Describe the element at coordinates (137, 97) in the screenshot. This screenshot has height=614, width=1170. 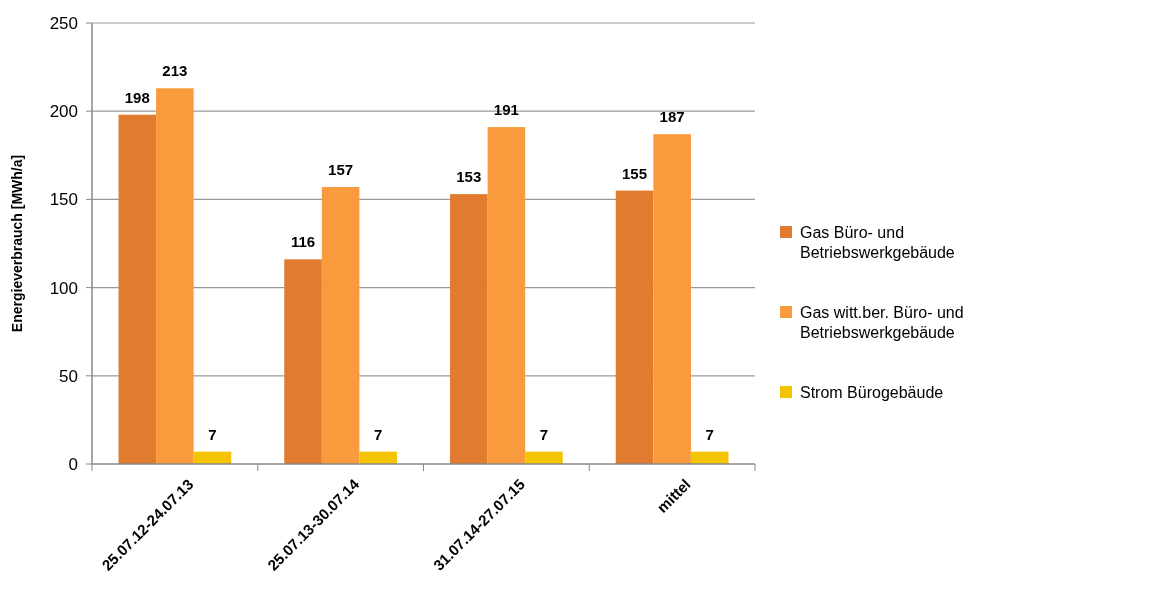
I see `data-label: 198` at that location.